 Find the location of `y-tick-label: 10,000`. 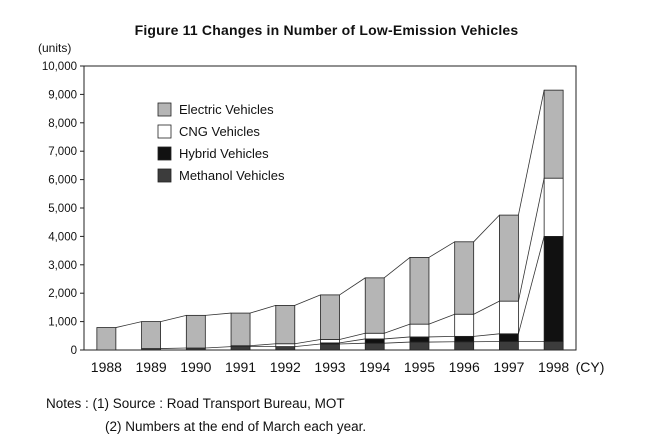

y-tick-label: 10,000 is located at coordinates (59, 67).